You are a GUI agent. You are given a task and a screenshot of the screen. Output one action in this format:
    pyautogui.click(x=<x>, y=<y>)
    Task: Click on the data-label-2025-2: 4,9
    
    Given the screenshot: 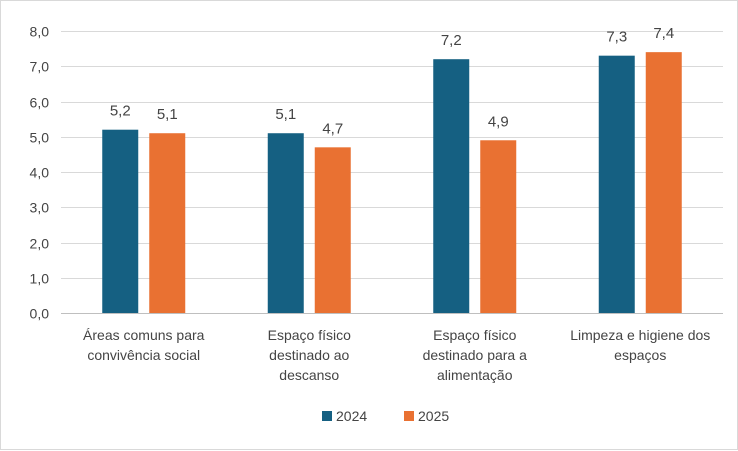 What is the action you would take?
    pyautogui.click(x=498, y=121)
    